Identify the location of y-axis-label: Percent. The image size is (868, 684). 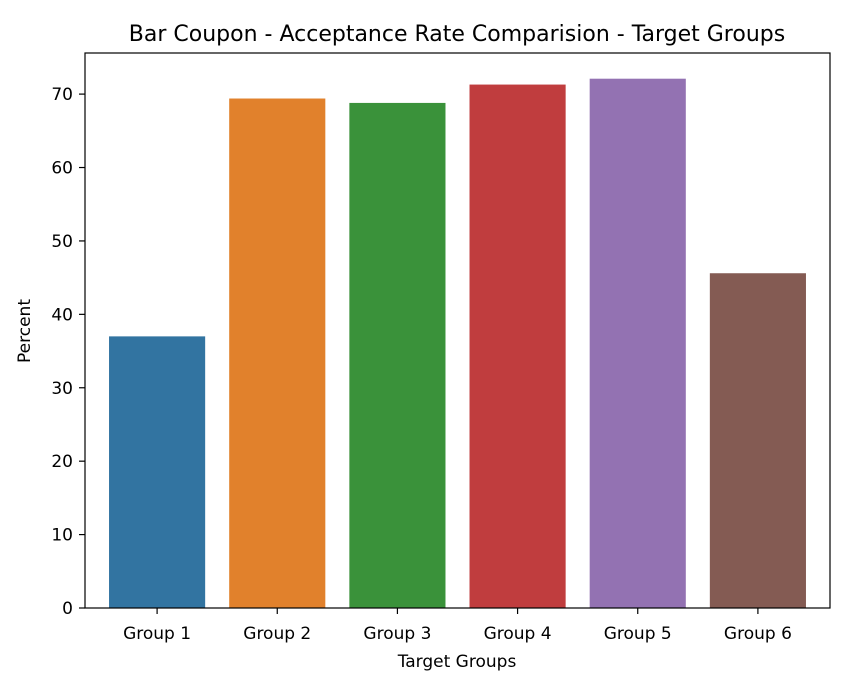
(25, 331).